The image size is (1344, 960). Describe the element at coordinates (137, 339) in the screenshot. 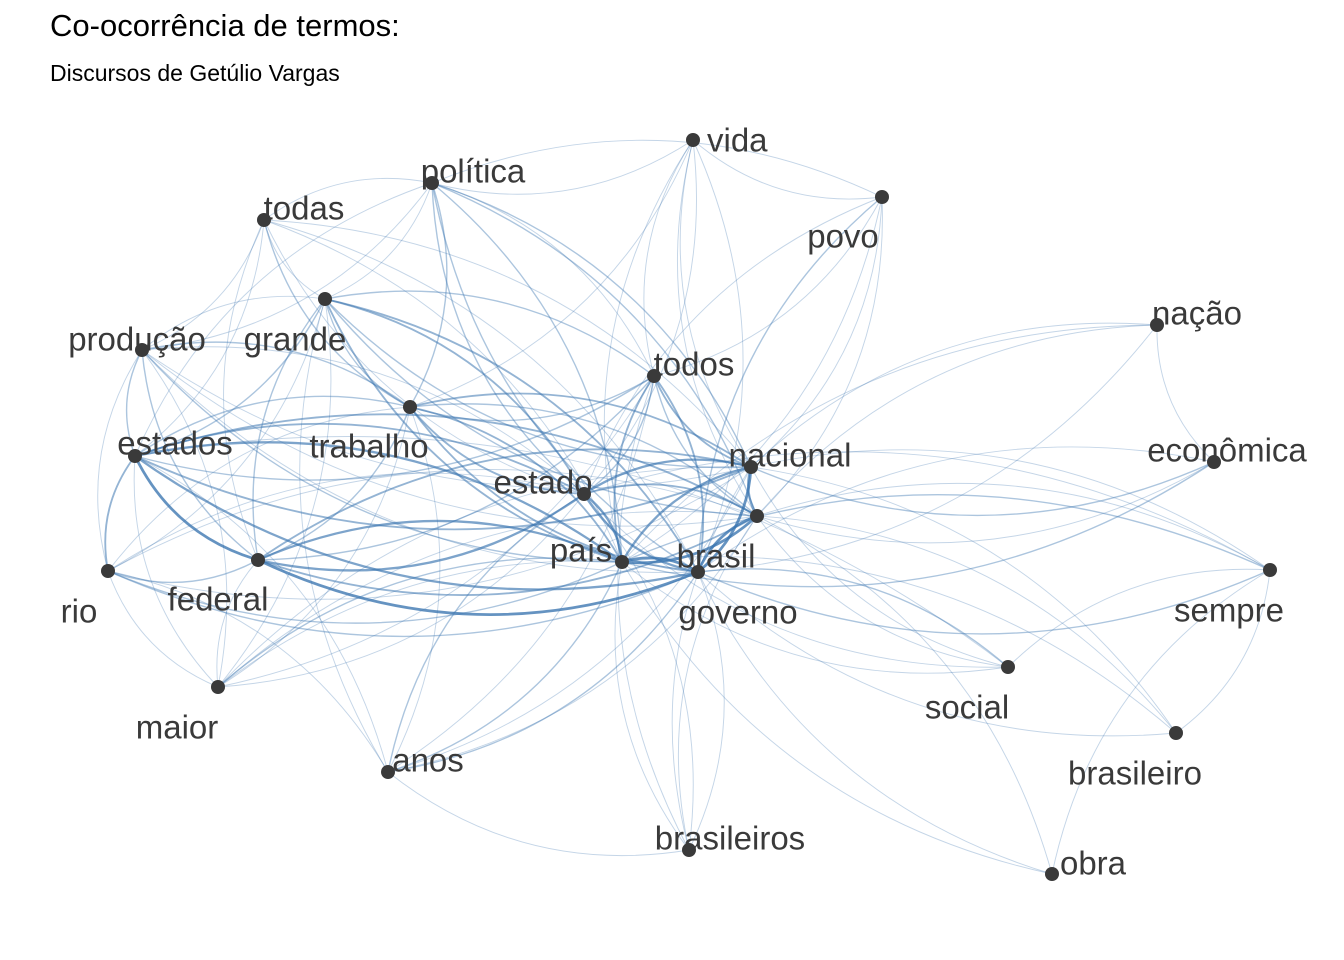

I see `node-label-producao: produção` at that location.